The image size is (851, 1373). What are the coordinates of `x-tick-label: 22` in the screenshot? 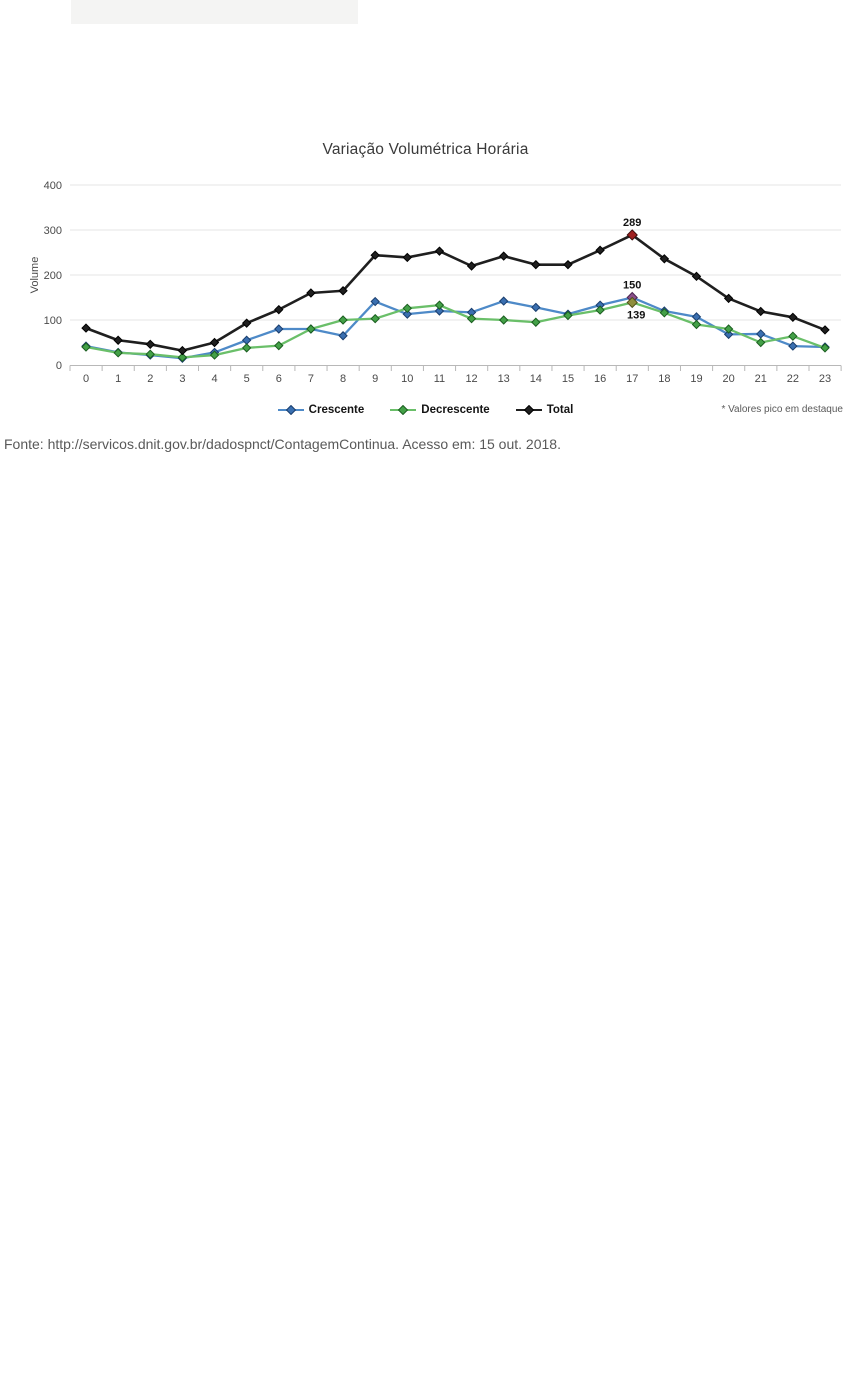 It's located at (793, 379).